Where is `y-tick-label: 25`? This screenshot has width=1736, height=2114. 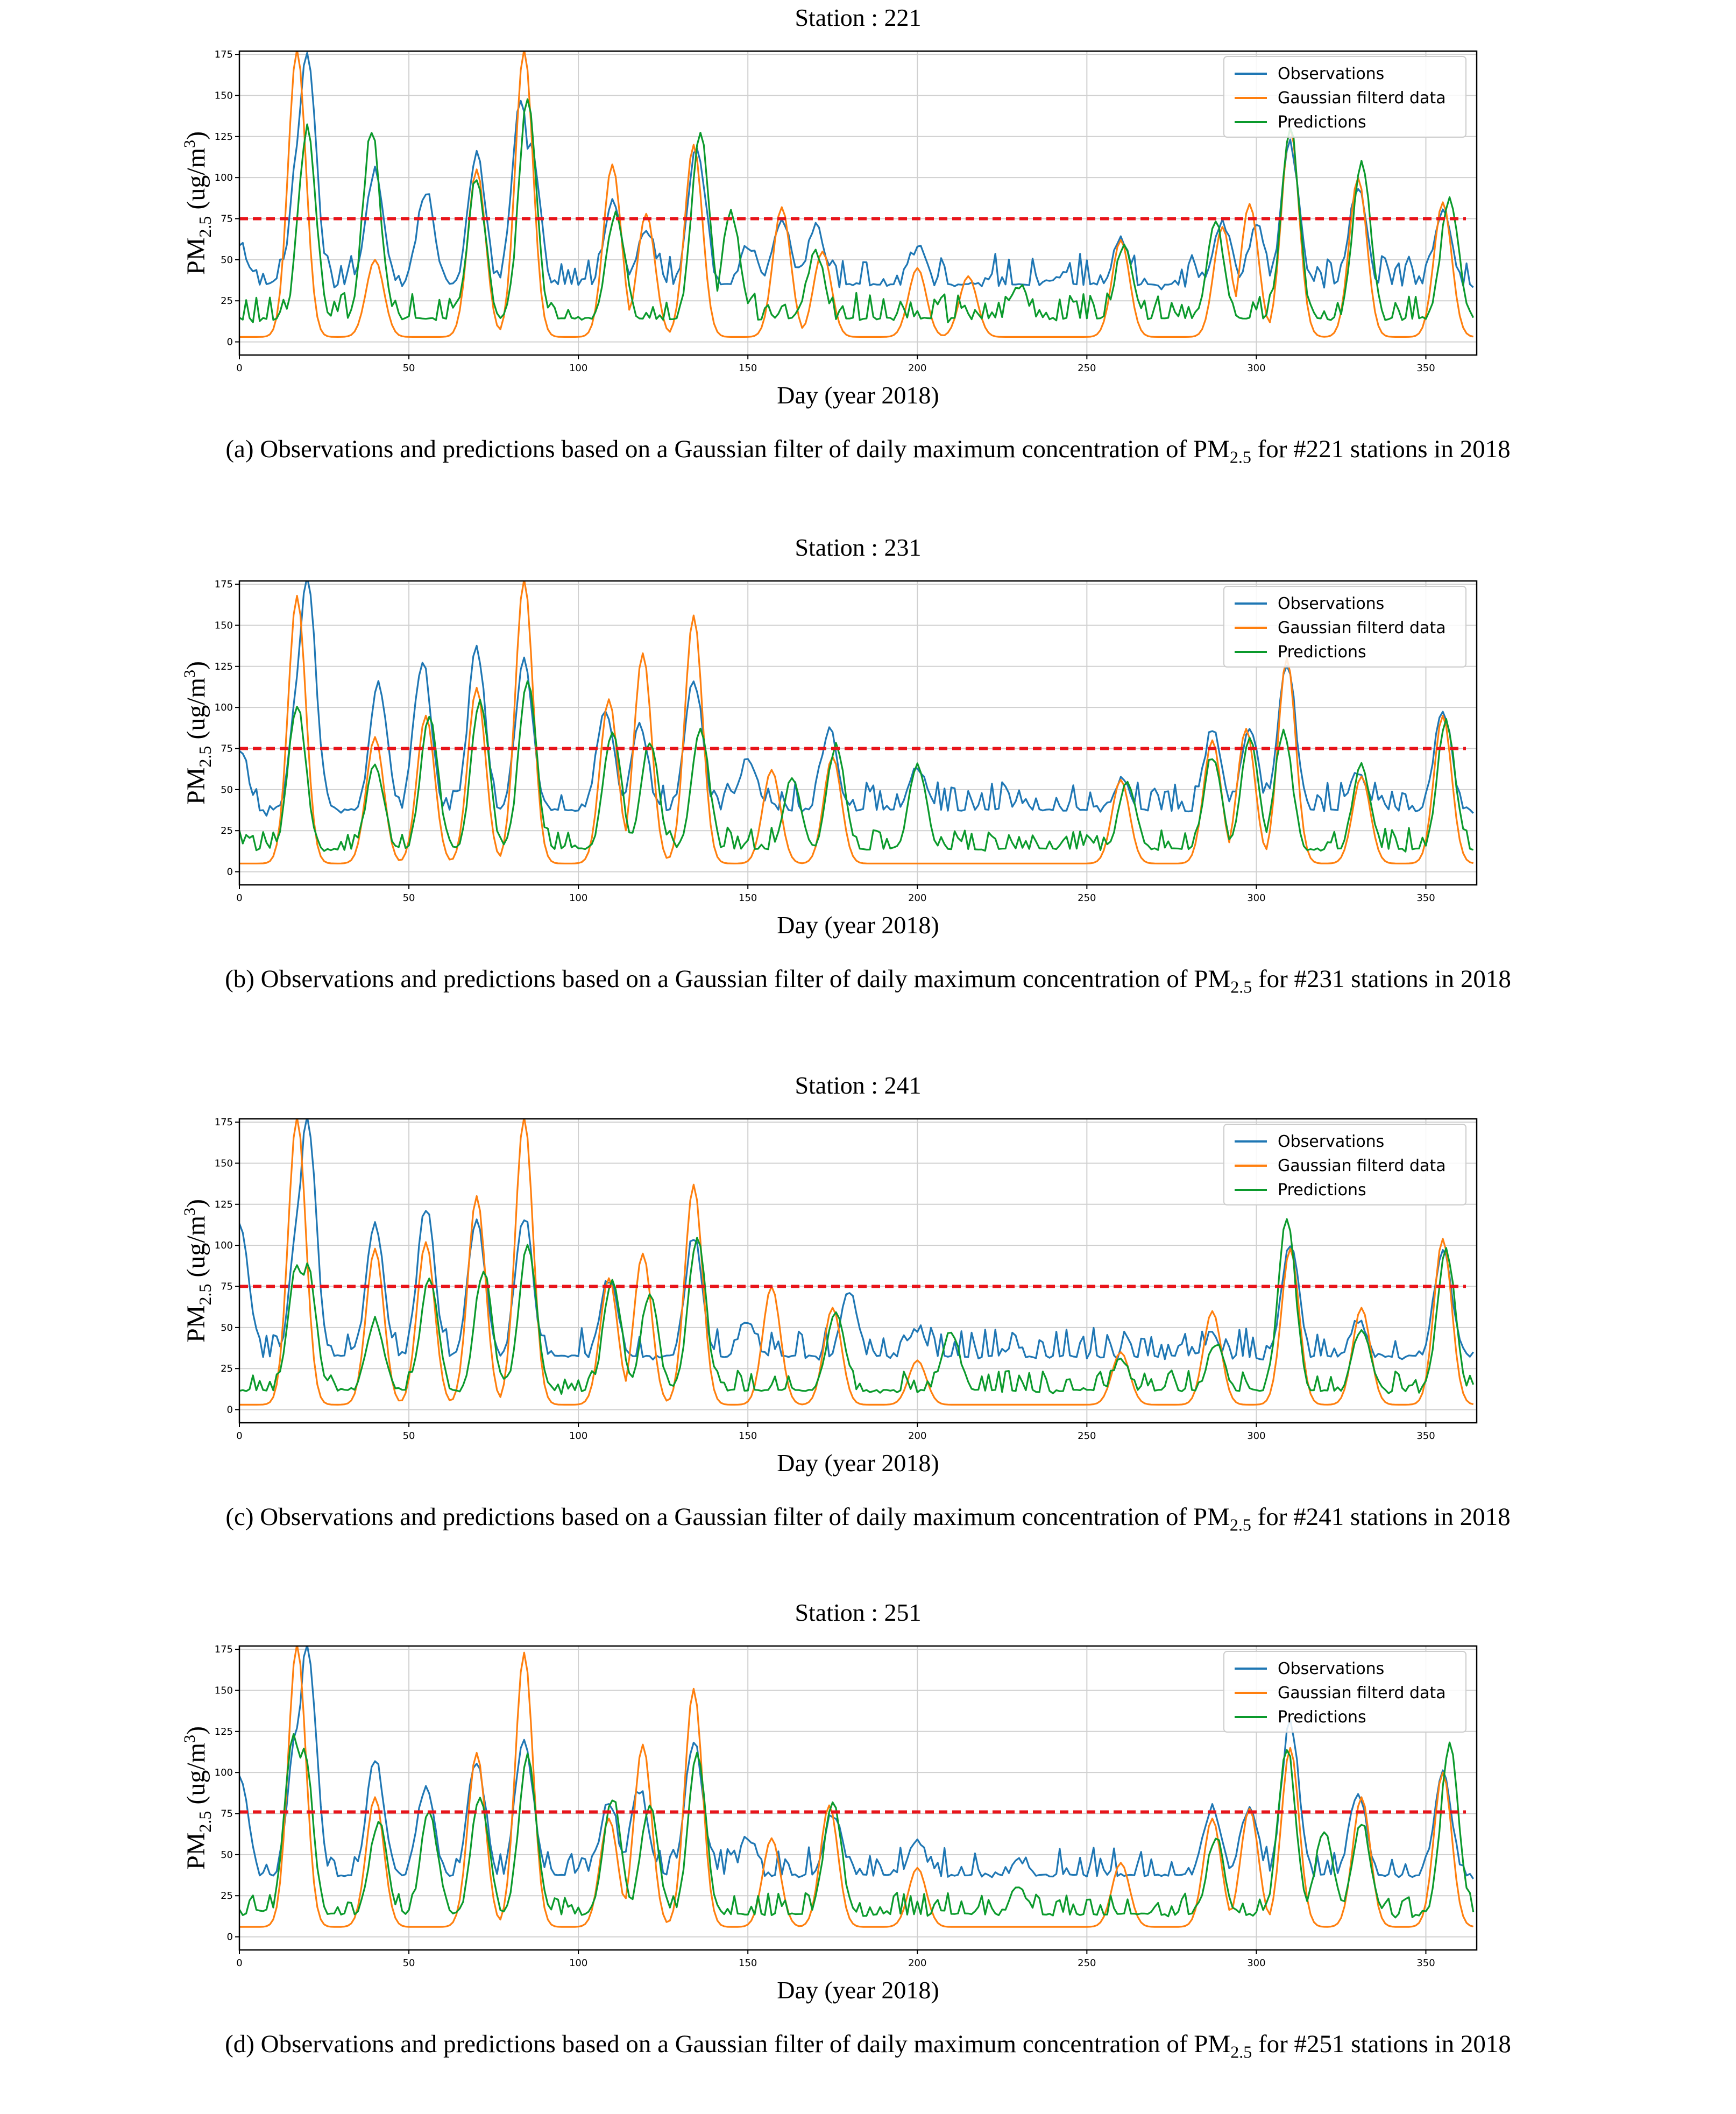
y-tick-label: 25 is located at coordinates (227, 1896).